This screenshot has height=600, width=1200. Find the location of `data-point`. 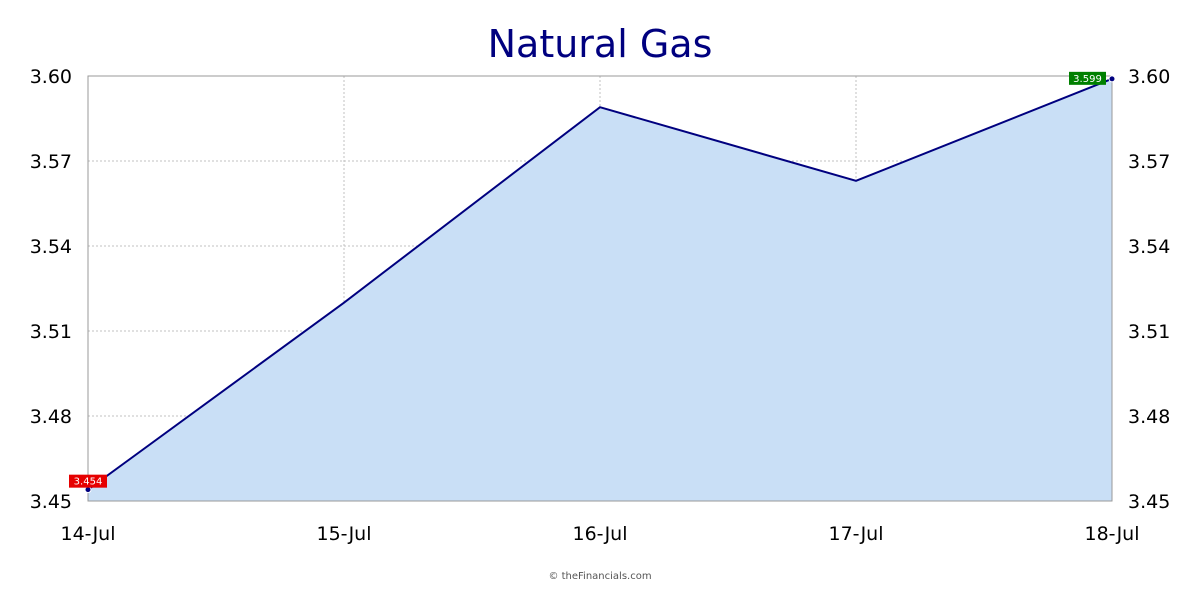

data-point is located at coordinates (1112, 79).